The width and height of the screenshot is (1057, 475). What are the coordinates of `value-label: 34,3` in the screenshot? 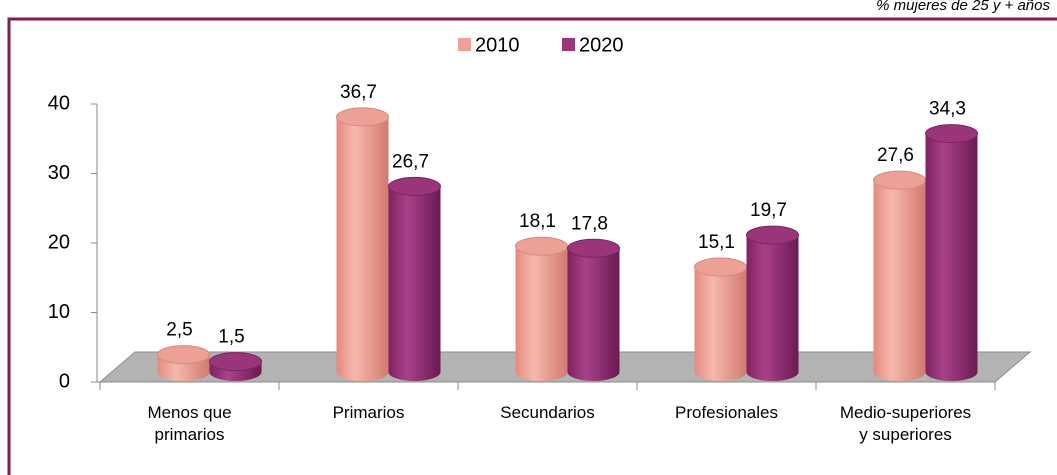 It's located at (947, 109).